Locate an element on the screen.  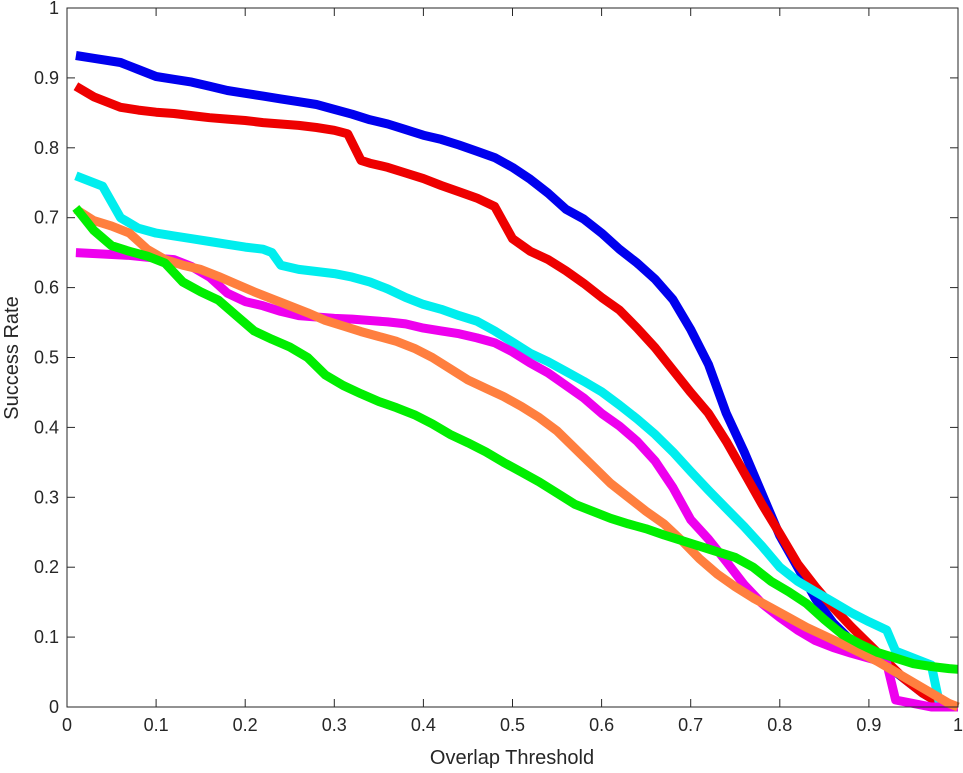
y-tick-label: 0 is located at coordinates (54, 707).